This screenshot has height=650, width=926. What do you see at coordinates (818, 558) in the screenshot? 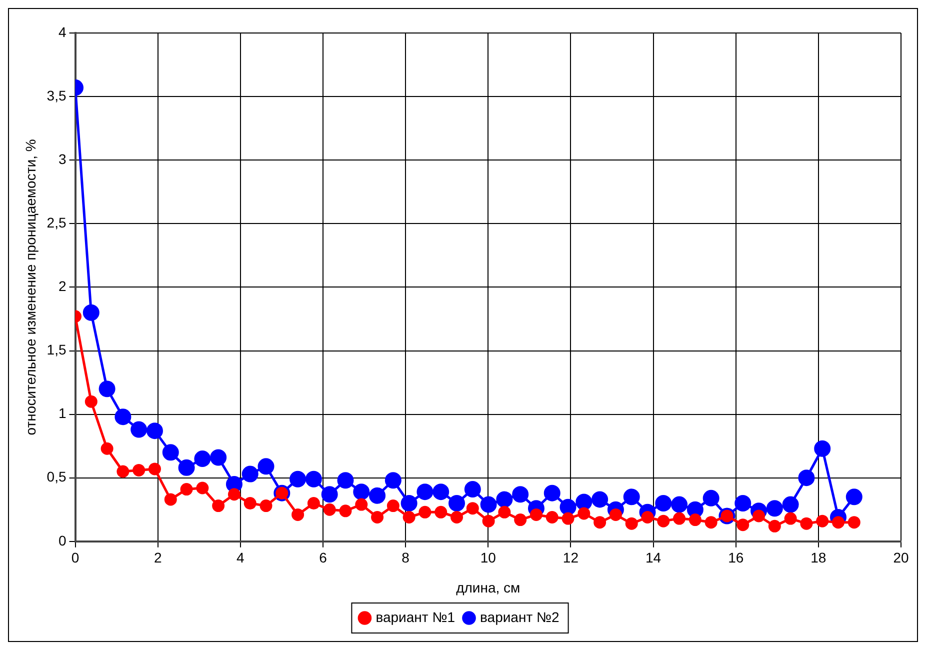
I see `x-tick-label: 18` at bounding box center [818, 558].